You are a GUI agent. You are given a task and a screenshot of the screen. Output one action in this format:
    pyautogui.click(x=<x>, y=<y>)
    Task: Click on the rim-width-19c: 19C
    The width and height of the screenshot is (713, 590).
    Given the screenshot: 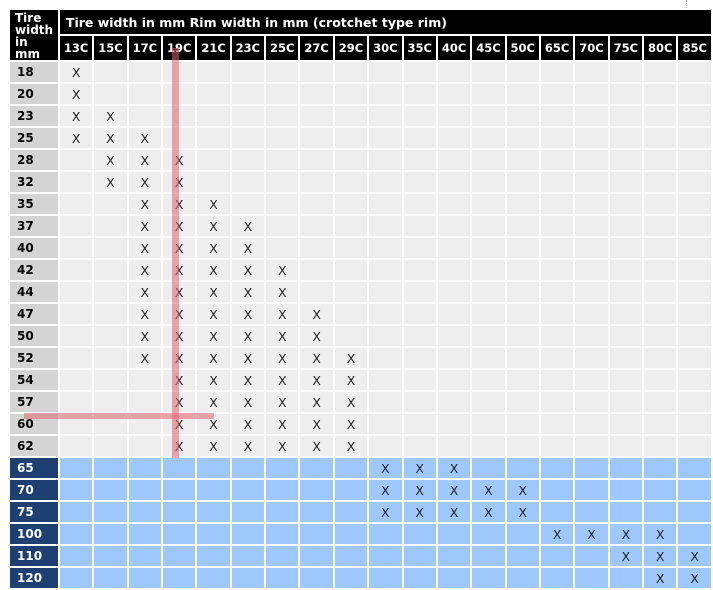 What is the action you would take?
    pyautogui.click(x=179, y=48)
    